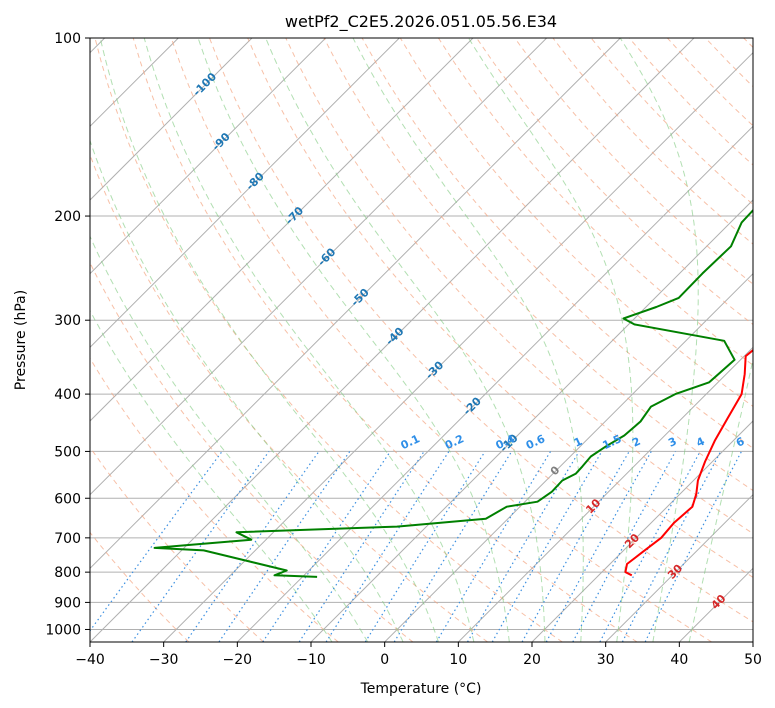  I want to click on x-tick-label: 10, so click(458, 660).